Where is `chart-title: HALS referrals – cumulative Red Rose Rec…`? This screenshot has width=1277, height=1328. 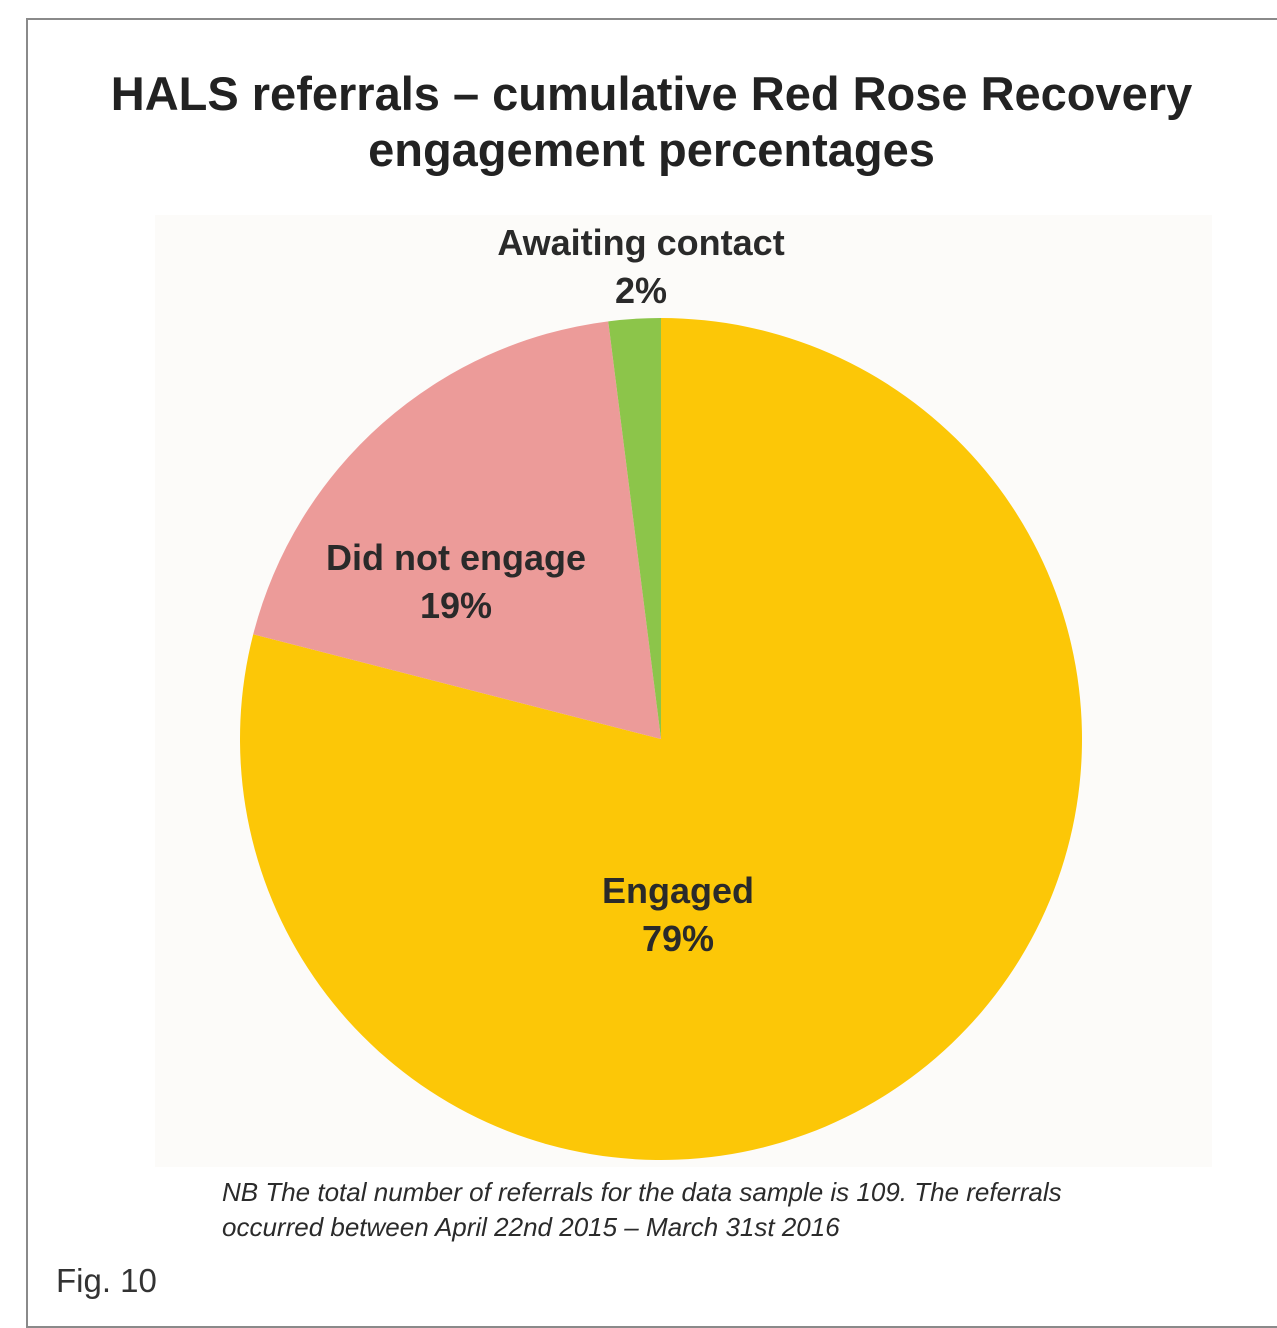
chart-title: HALS referrals – cumulative Red Rose Rec… is located at coordinates (651, 122).